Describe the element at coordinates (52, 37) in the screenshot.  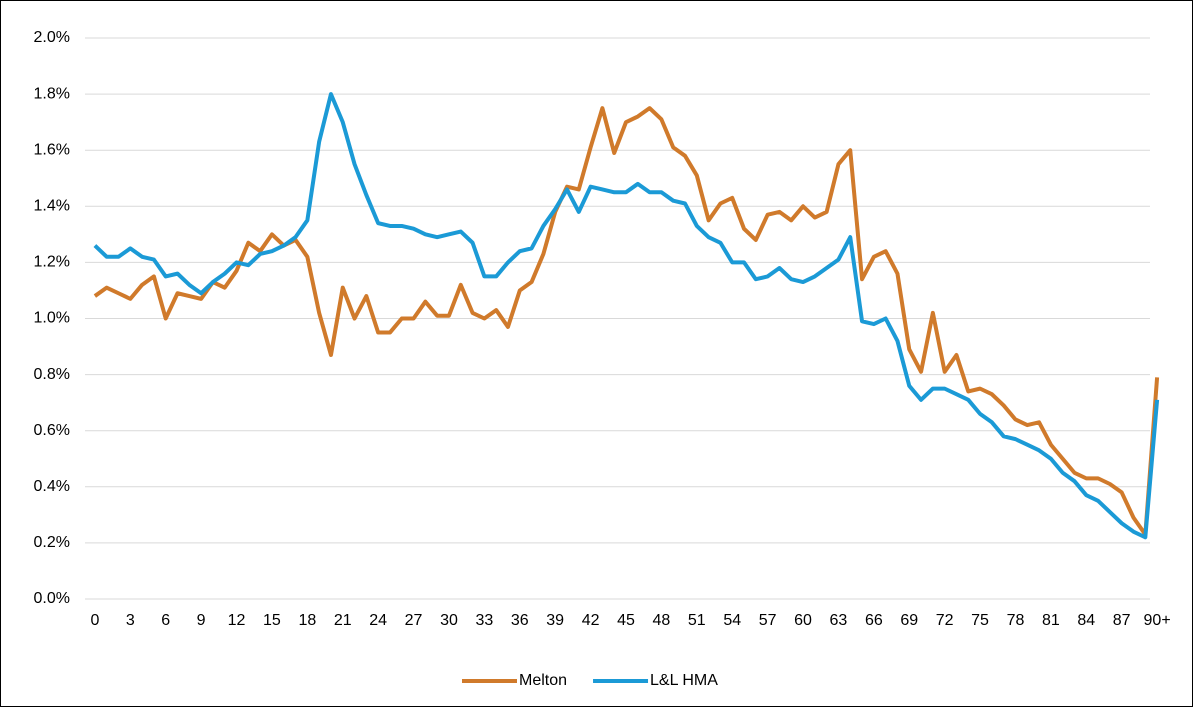
I see `y-tick-label: 2.0%` at that location.